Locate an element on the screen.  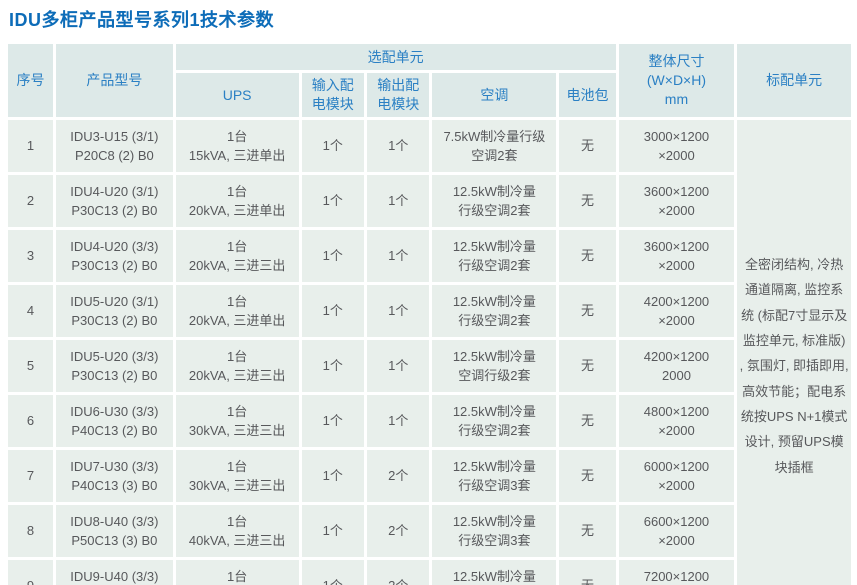
header-row-2: UPS 输入配 电模块 输出配 电模块 空调 电池包 is located at coordinates (429, 95).